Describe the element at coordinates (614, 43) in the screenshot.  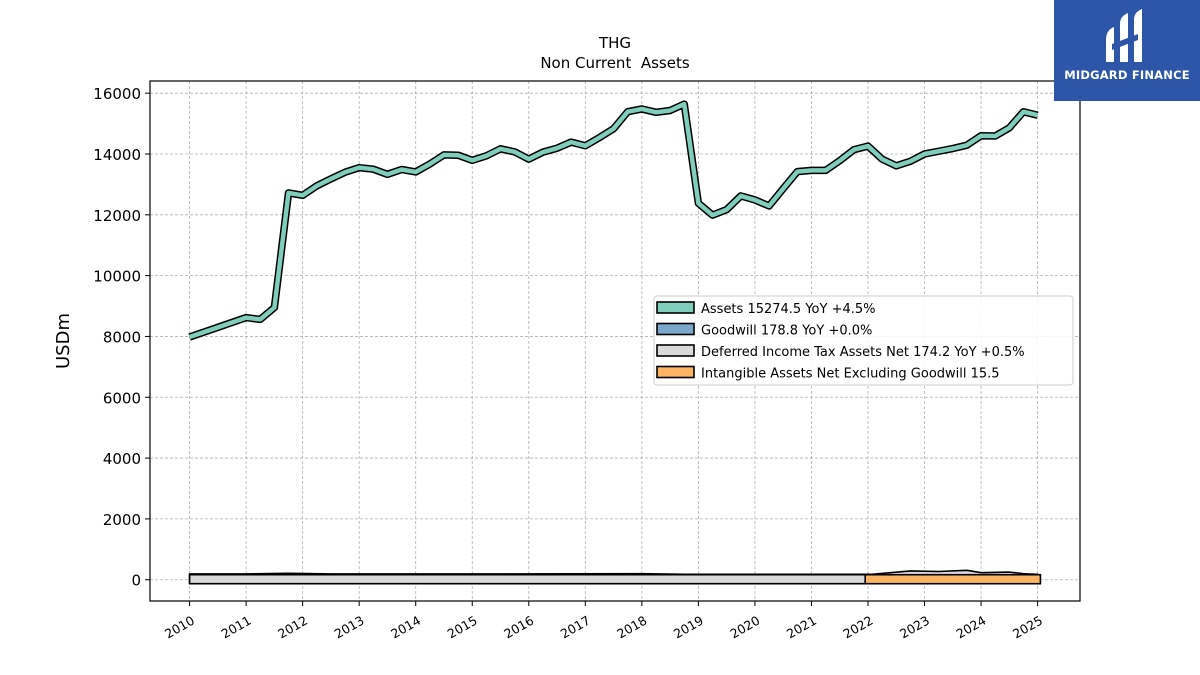
I see `chart-title: THG` at that location.